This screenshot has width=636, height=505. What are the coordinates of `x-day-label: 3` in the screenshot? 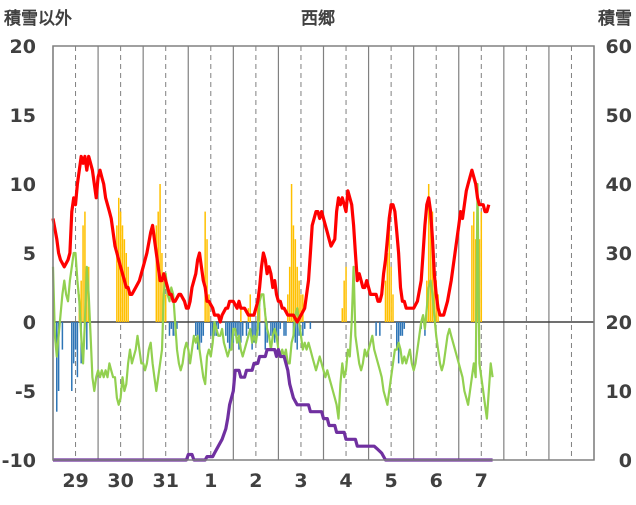 It's located at (300, 481).